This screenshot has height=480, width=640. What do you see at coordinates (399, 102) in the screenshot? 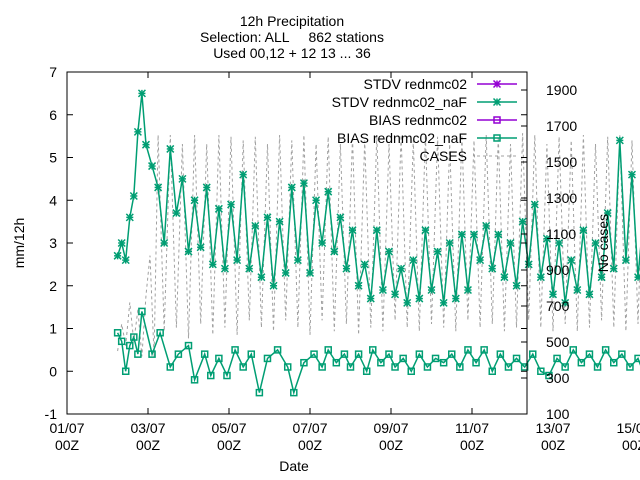
I see `legend-label-2: STDV rednmc02_naF` at bounding box center [399, 102].